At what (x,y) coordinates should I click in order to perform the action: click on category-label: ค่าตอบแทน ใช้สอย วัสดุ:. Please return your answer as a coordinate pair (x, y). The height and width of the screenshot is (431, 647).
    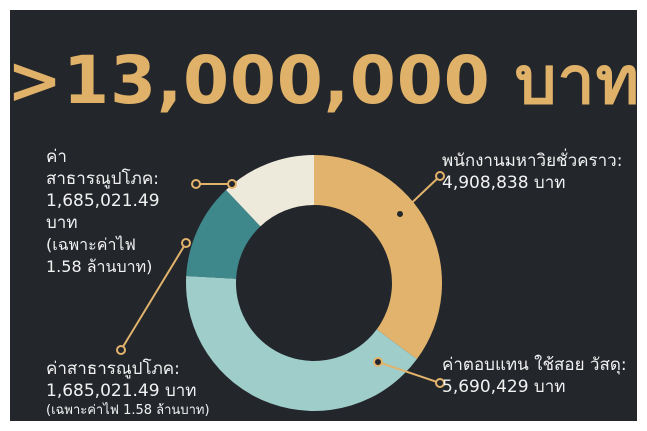
    Looking at the image, I should click on (534, 365).